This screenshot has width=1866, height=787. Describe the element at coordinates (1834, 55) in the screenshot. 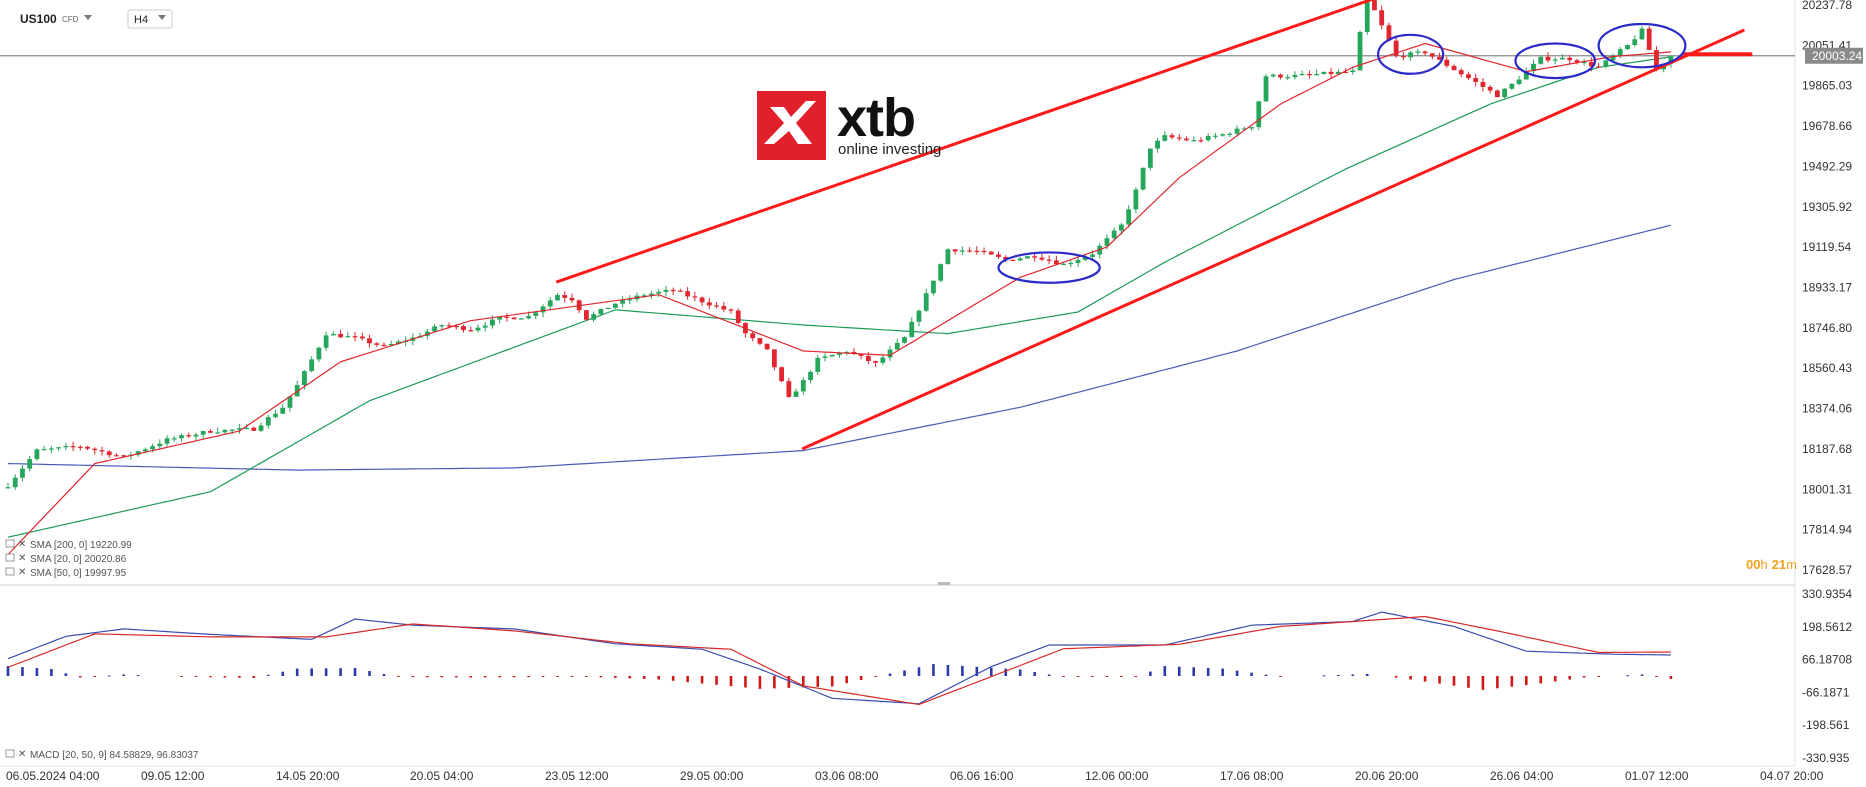

I see `price-tag-background` at that location.